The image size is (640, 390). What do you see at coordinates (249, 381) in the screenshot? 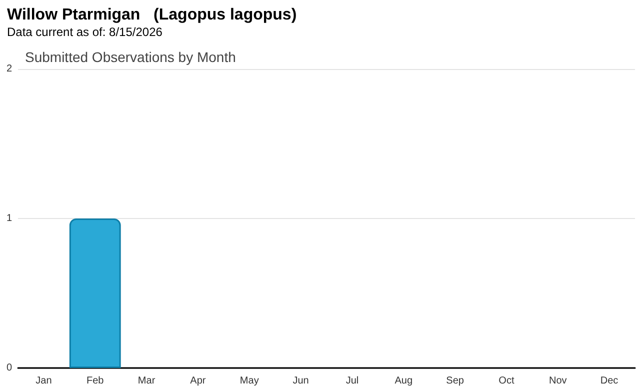
I see `x-tick-label: May` at bounding box center [249, 381].